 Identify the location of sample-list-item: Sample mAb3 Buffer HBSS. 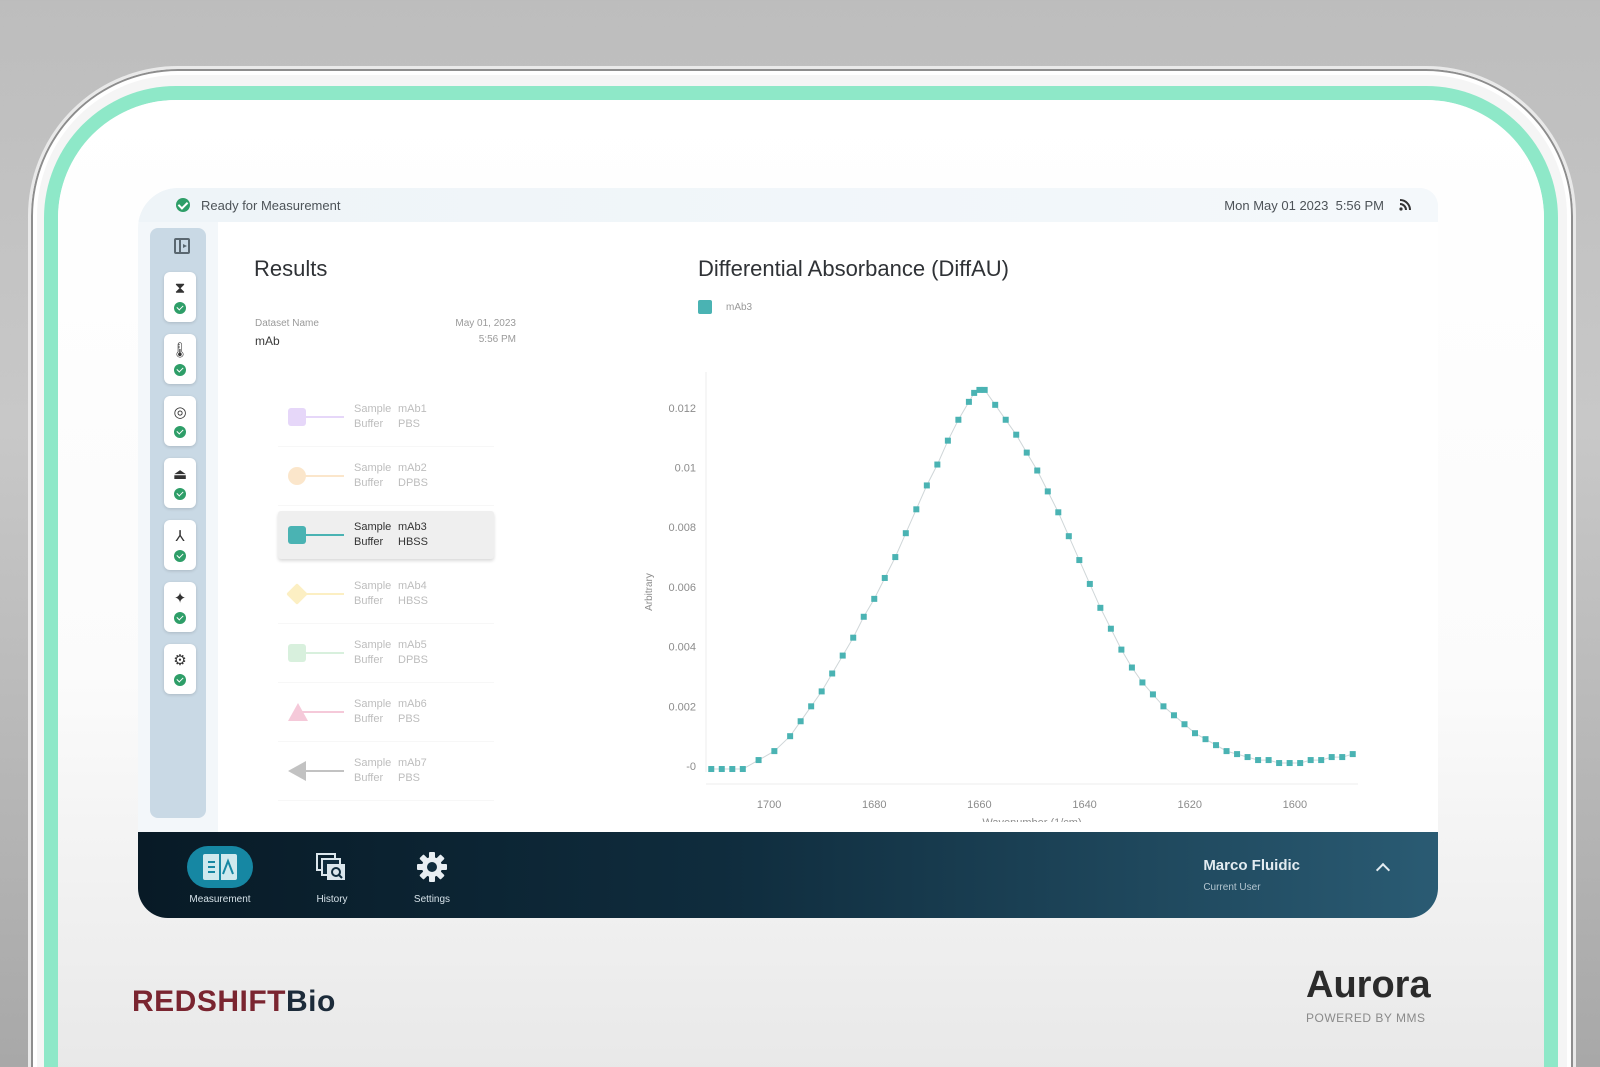
(386, 535).